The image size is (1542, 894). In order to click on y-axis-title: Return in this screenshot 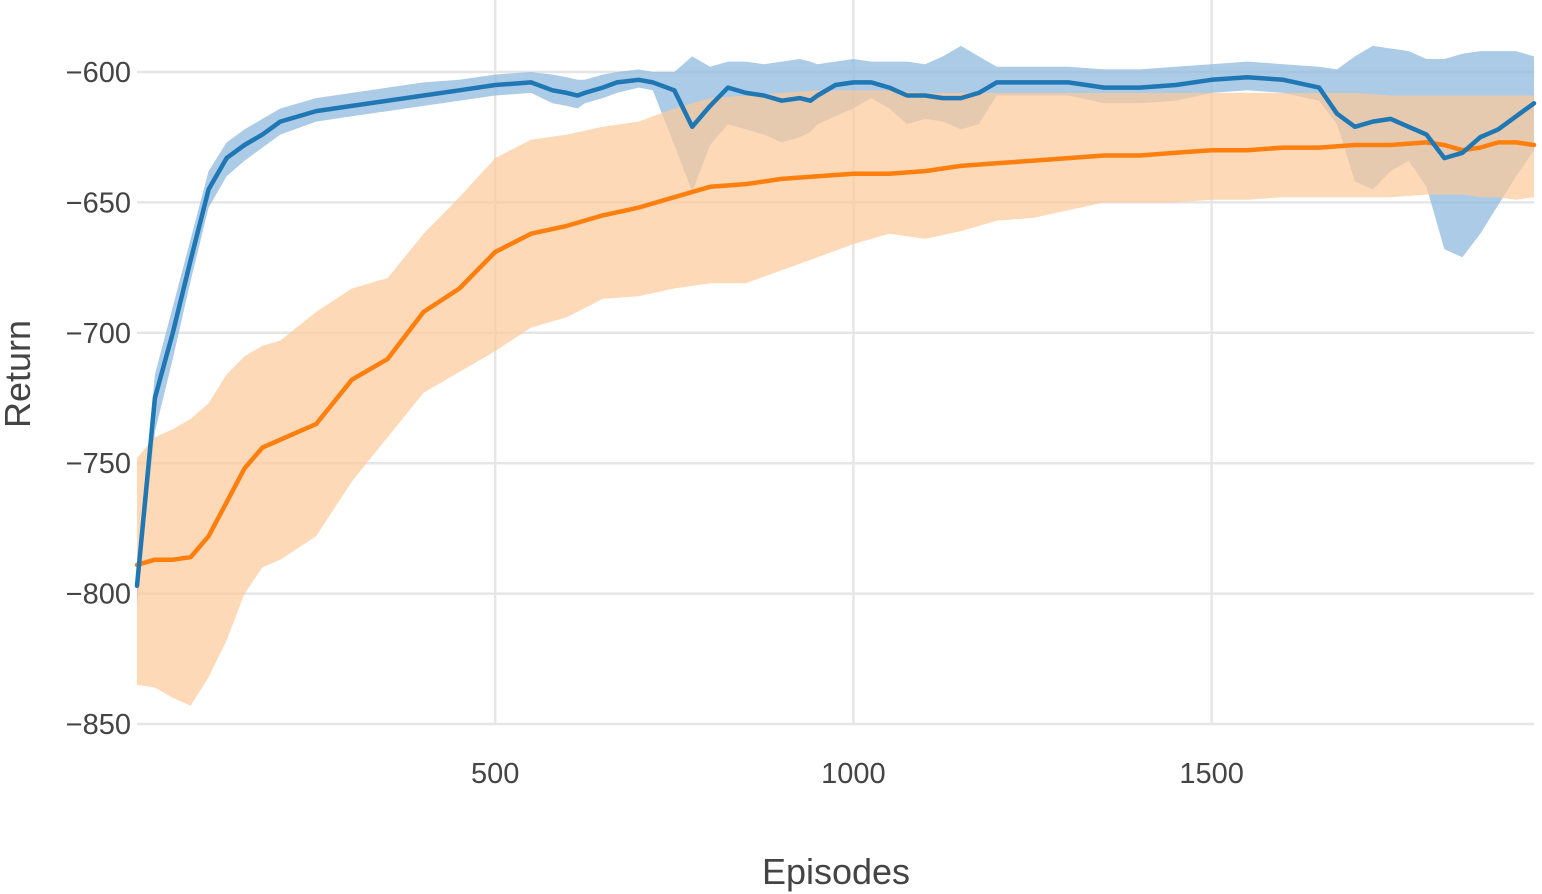, I will do `click(19, 374)`.